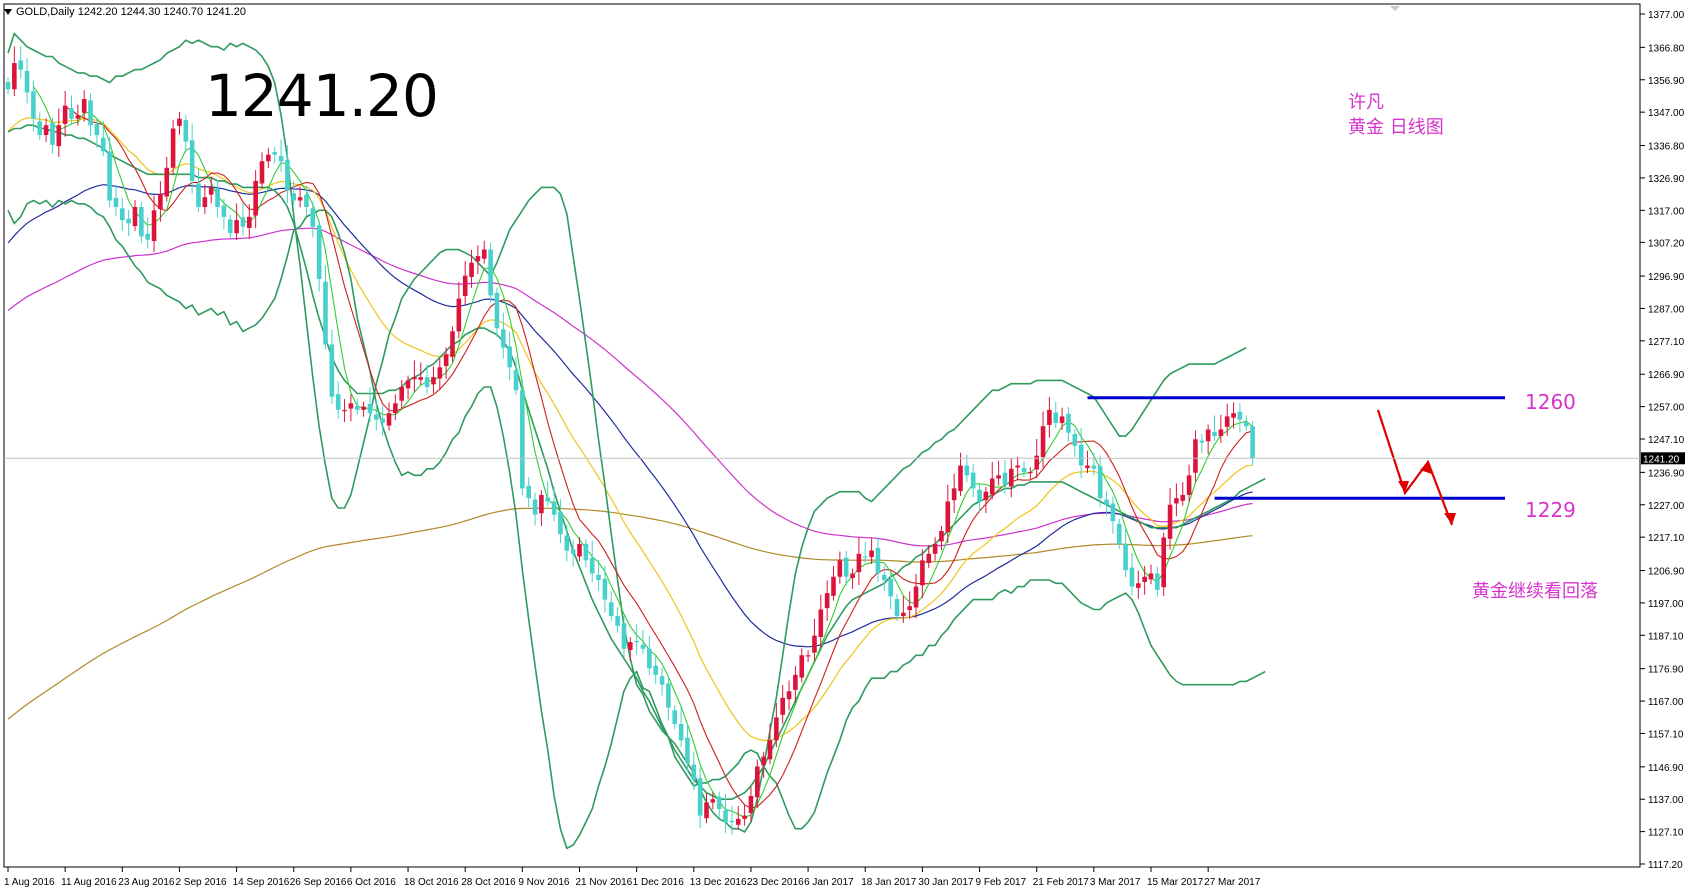  What do you see at coordinates (888, 882) in the screenshot?
I see `x-tick-label: 18 Jan 2017` at bounding box center [888, 882].